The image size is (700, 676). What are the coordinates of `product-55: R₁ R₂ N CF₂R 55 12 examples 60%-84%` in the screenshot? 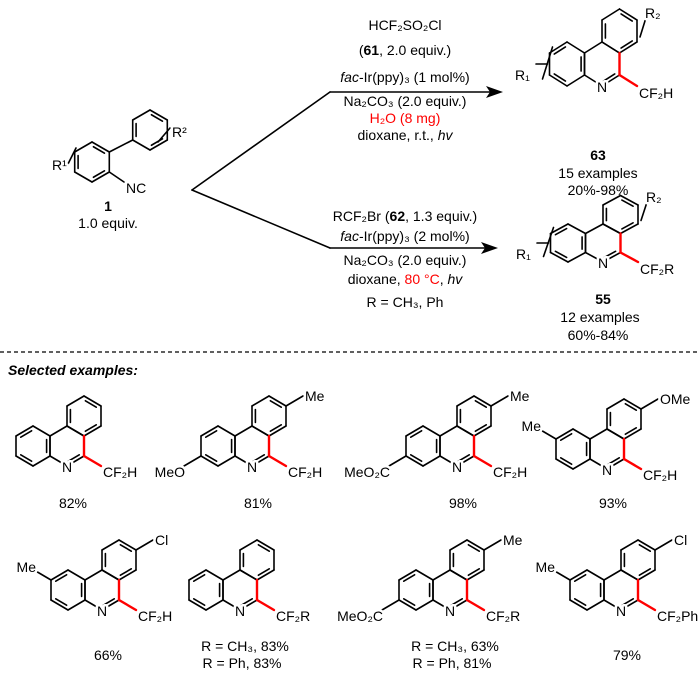 It's located at (595, 265).